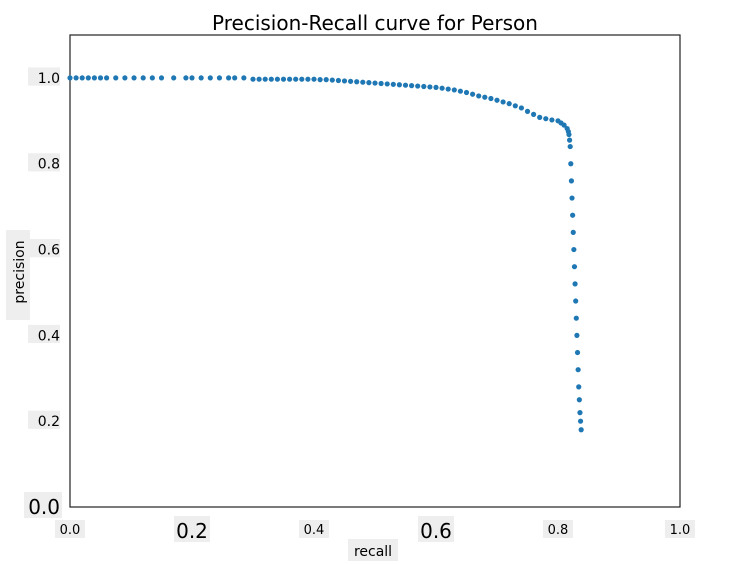  Describe the element at coordinates (375, 529) in the screenshot. I see `x-tick-labels: 0.0 0.2 0.4 0.6 0.8 1.0` at that location.